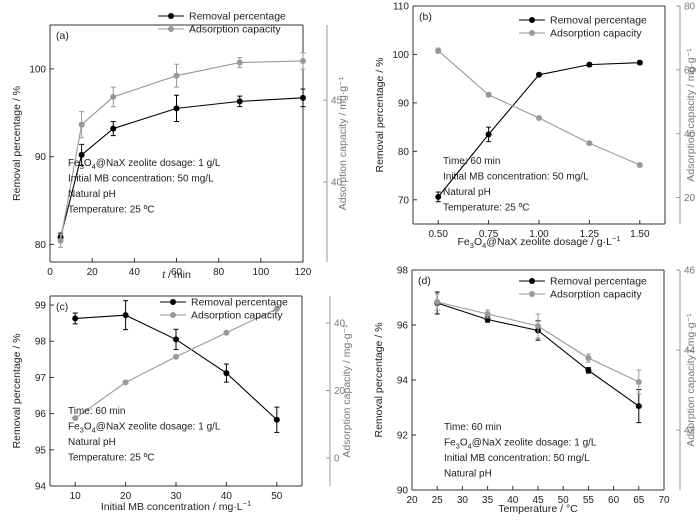 This screenshot has height=522, width=700. What do you see at coordinates (589, 500) in the screenshot?
I see `x-tick-label: 55` at bounding box center [589, 500].